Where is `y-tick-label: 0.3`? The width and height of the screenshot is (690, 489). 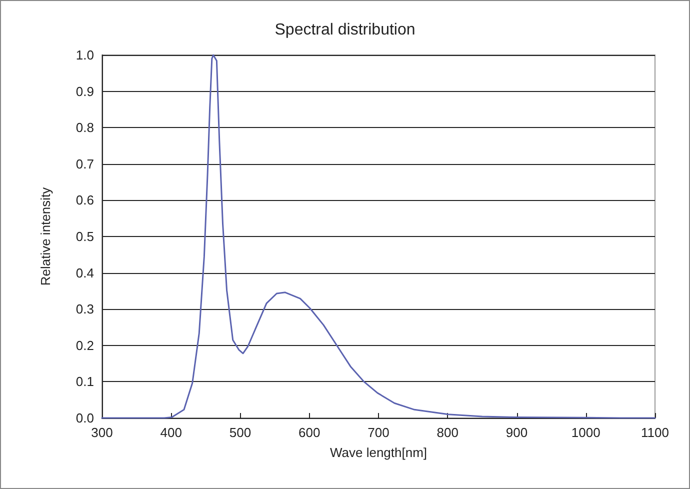 y-tick-label: 0.3 is located at coordinates (85, 309).